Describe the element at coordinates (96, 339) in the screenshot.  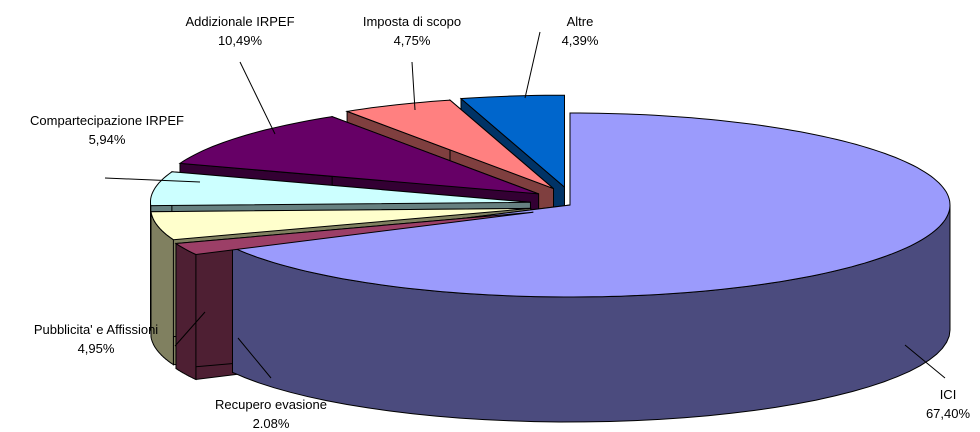
I see `label-pubblicita-affissioni: Pubblicita' e Affissioni 4,95%` at that location.